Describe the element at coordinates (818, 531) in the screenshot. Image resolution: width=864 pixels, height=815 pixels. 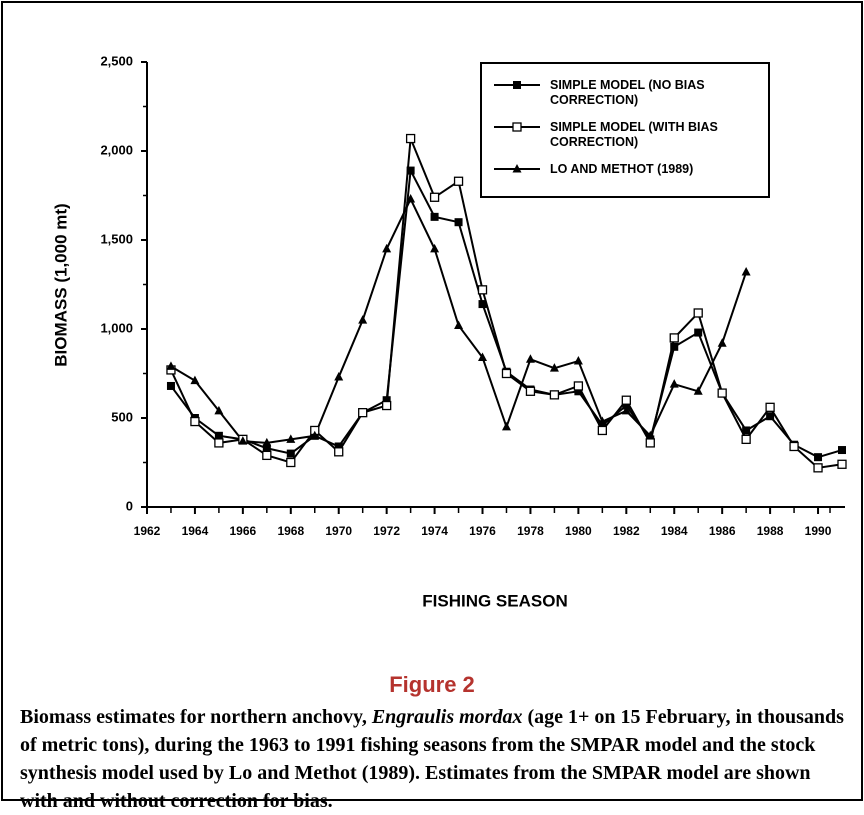
I see `x-tick-label: 1990` at that location.